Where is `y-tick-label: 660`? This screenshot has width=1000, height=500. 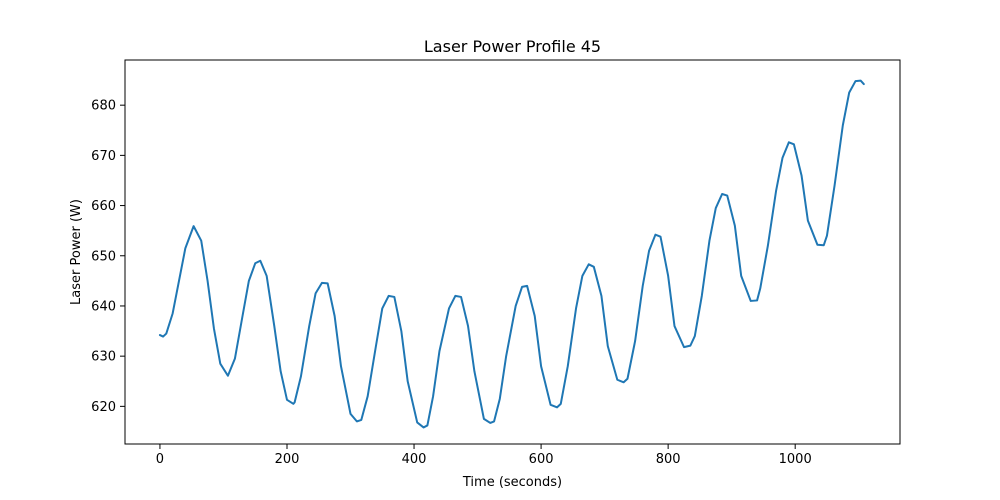 y-tick-label: 660 is located at coordinates (103, 206).